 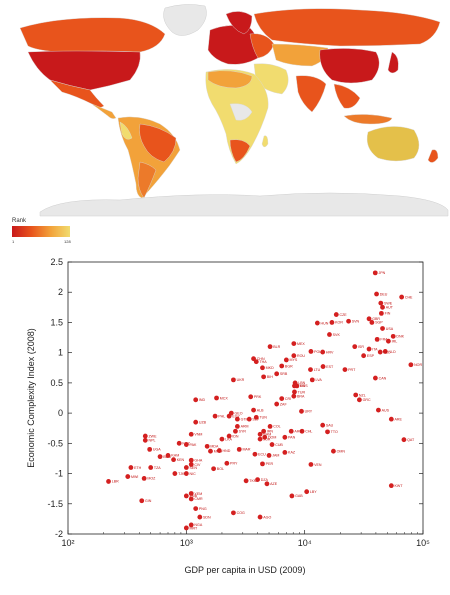 What do you see at coordinates (246, 450) in the screenshot?
I see `data-point-label: MAR` at bounding box center [246, 450].